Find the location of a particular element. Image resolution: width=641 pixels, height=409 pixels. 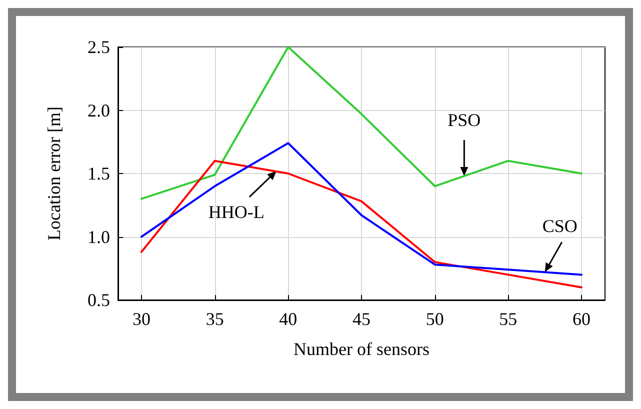

x-tick-label: 60 is located at coordinates (581, 319).